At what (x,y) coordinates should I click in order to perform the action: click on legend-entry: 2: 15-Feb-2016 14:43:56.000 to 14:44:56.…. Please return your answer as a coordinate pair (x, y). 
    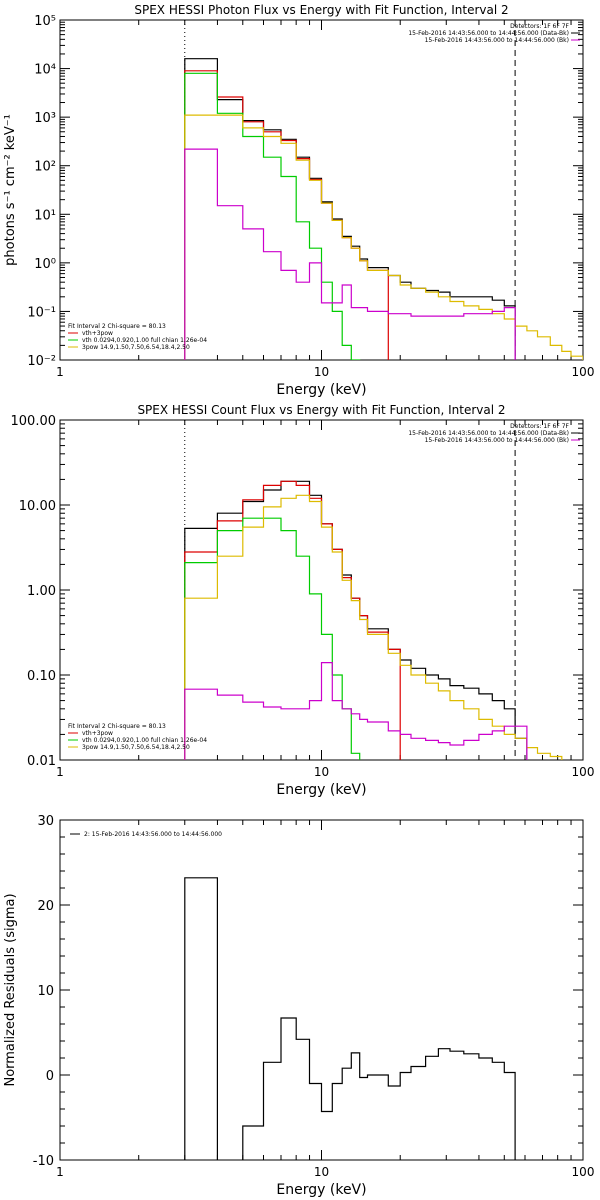
    Looking at the image, I should click on (153, 834).